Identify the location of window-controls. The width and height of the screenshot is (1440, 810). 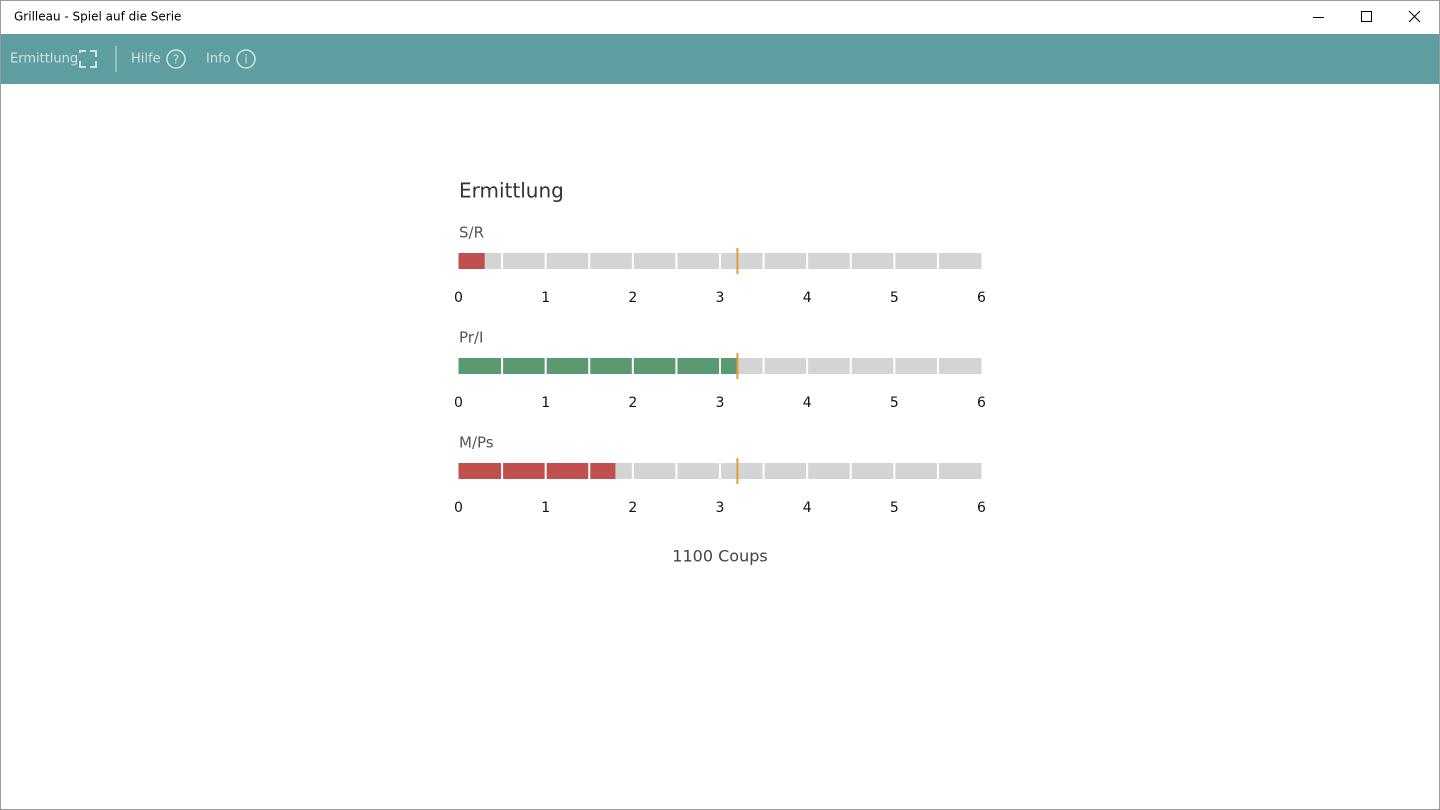
(1367, 16).